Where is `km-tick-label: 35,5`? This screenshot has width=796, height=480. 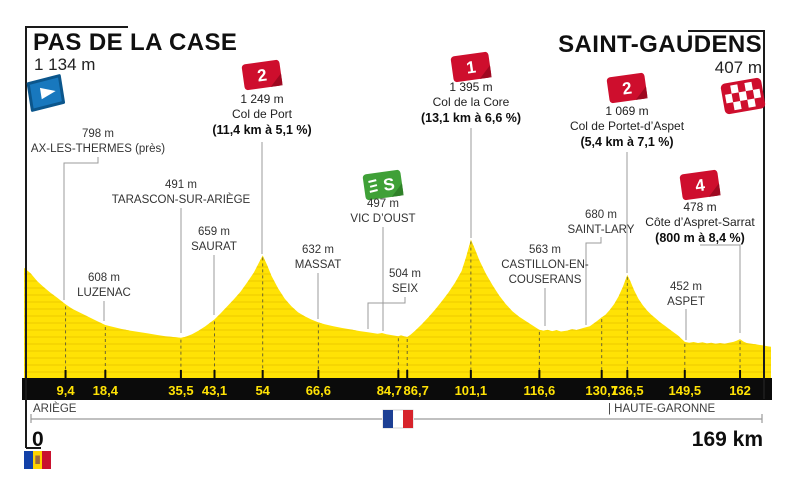 km-tick-label: 35,5 is located at coordinates (180, 390).